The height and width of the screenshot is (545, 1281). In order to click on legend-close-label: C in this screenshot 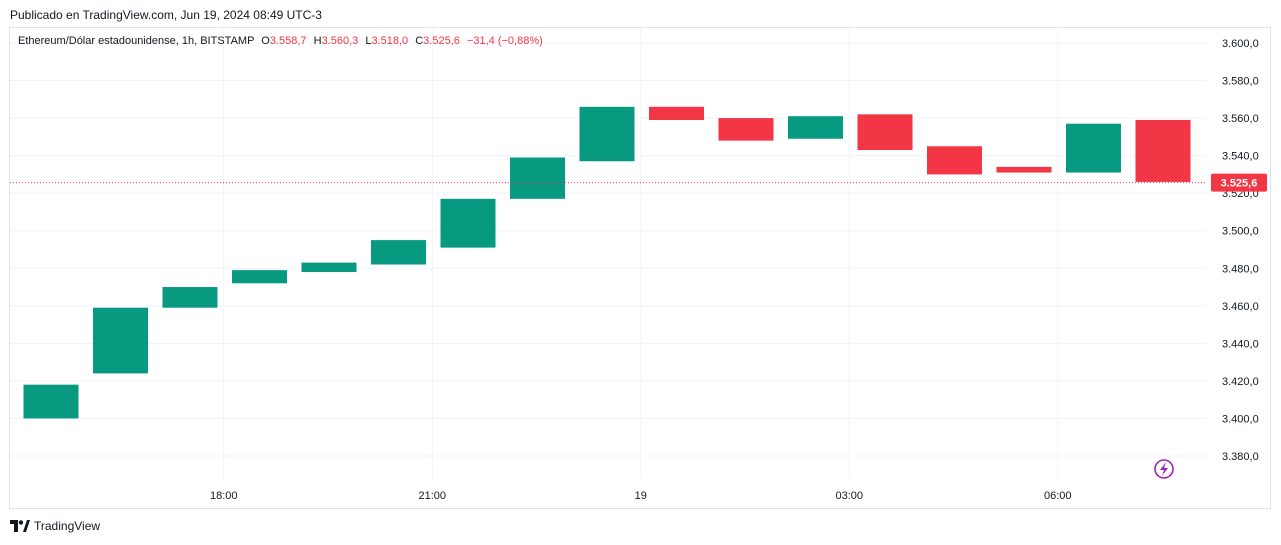, I will do `click(419, 41)`.